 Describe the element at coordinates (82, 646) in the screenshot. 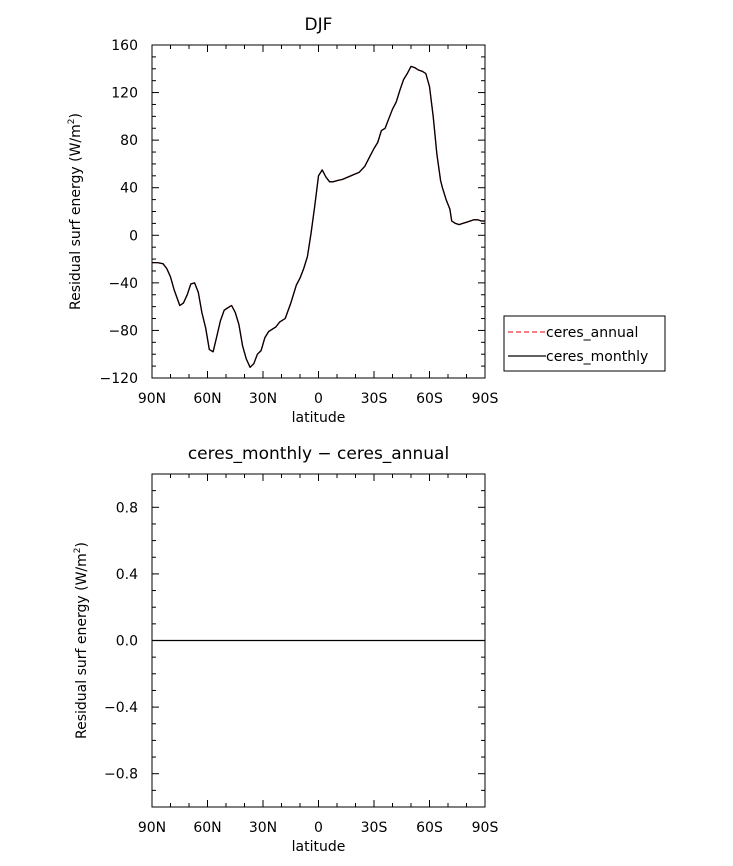

I see `bottom-y-axis-label-main: Residual surf energy (W/m` at that location.